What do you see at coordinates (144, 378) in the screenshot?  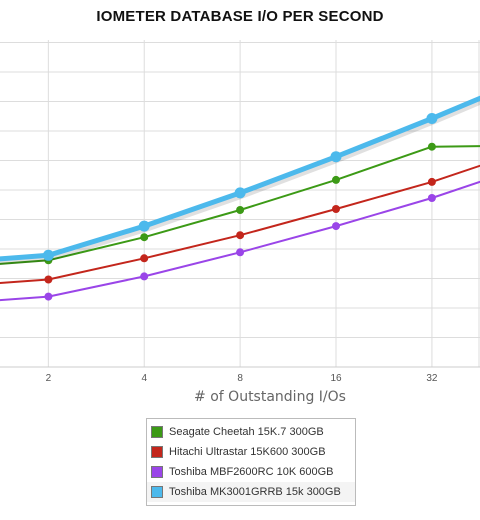 I see `x-tick-label: 4` at bounding box center [144, 378].